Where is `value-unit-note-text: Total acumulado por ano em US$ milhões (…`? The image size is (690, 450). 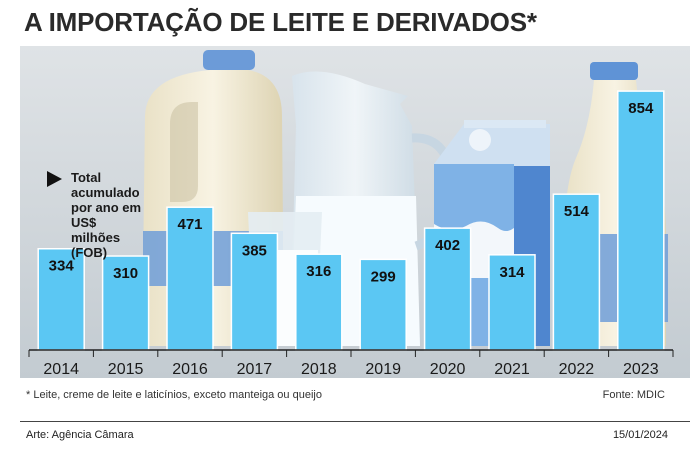 value-unit-note-text: Total acumulado por ano em US$ milhões (… is located at coordinates (106, 215).